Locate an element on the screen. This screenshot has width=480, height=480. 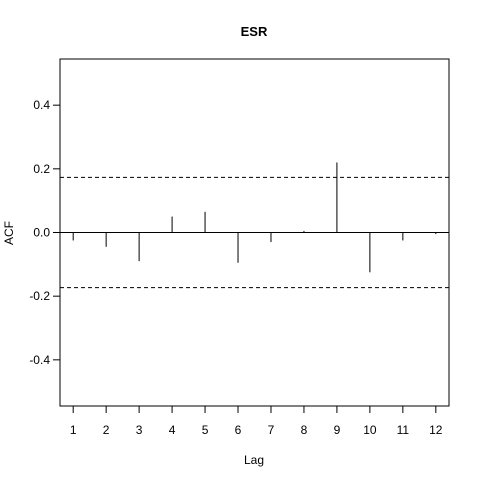
x-tick-label: 11 is located at coordinates (403, 430).